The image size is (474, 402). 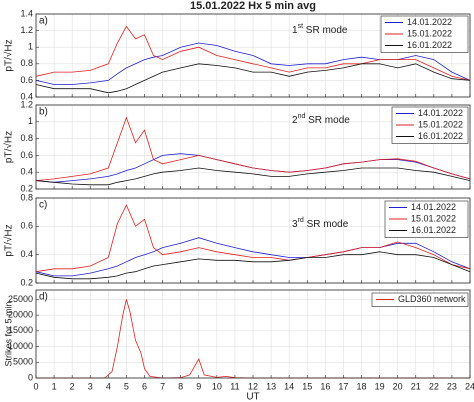 What do you see at coordinates (416, 386) in the screenshot?
I see `x-tick-label: 21` at bounding box center [416, 386].